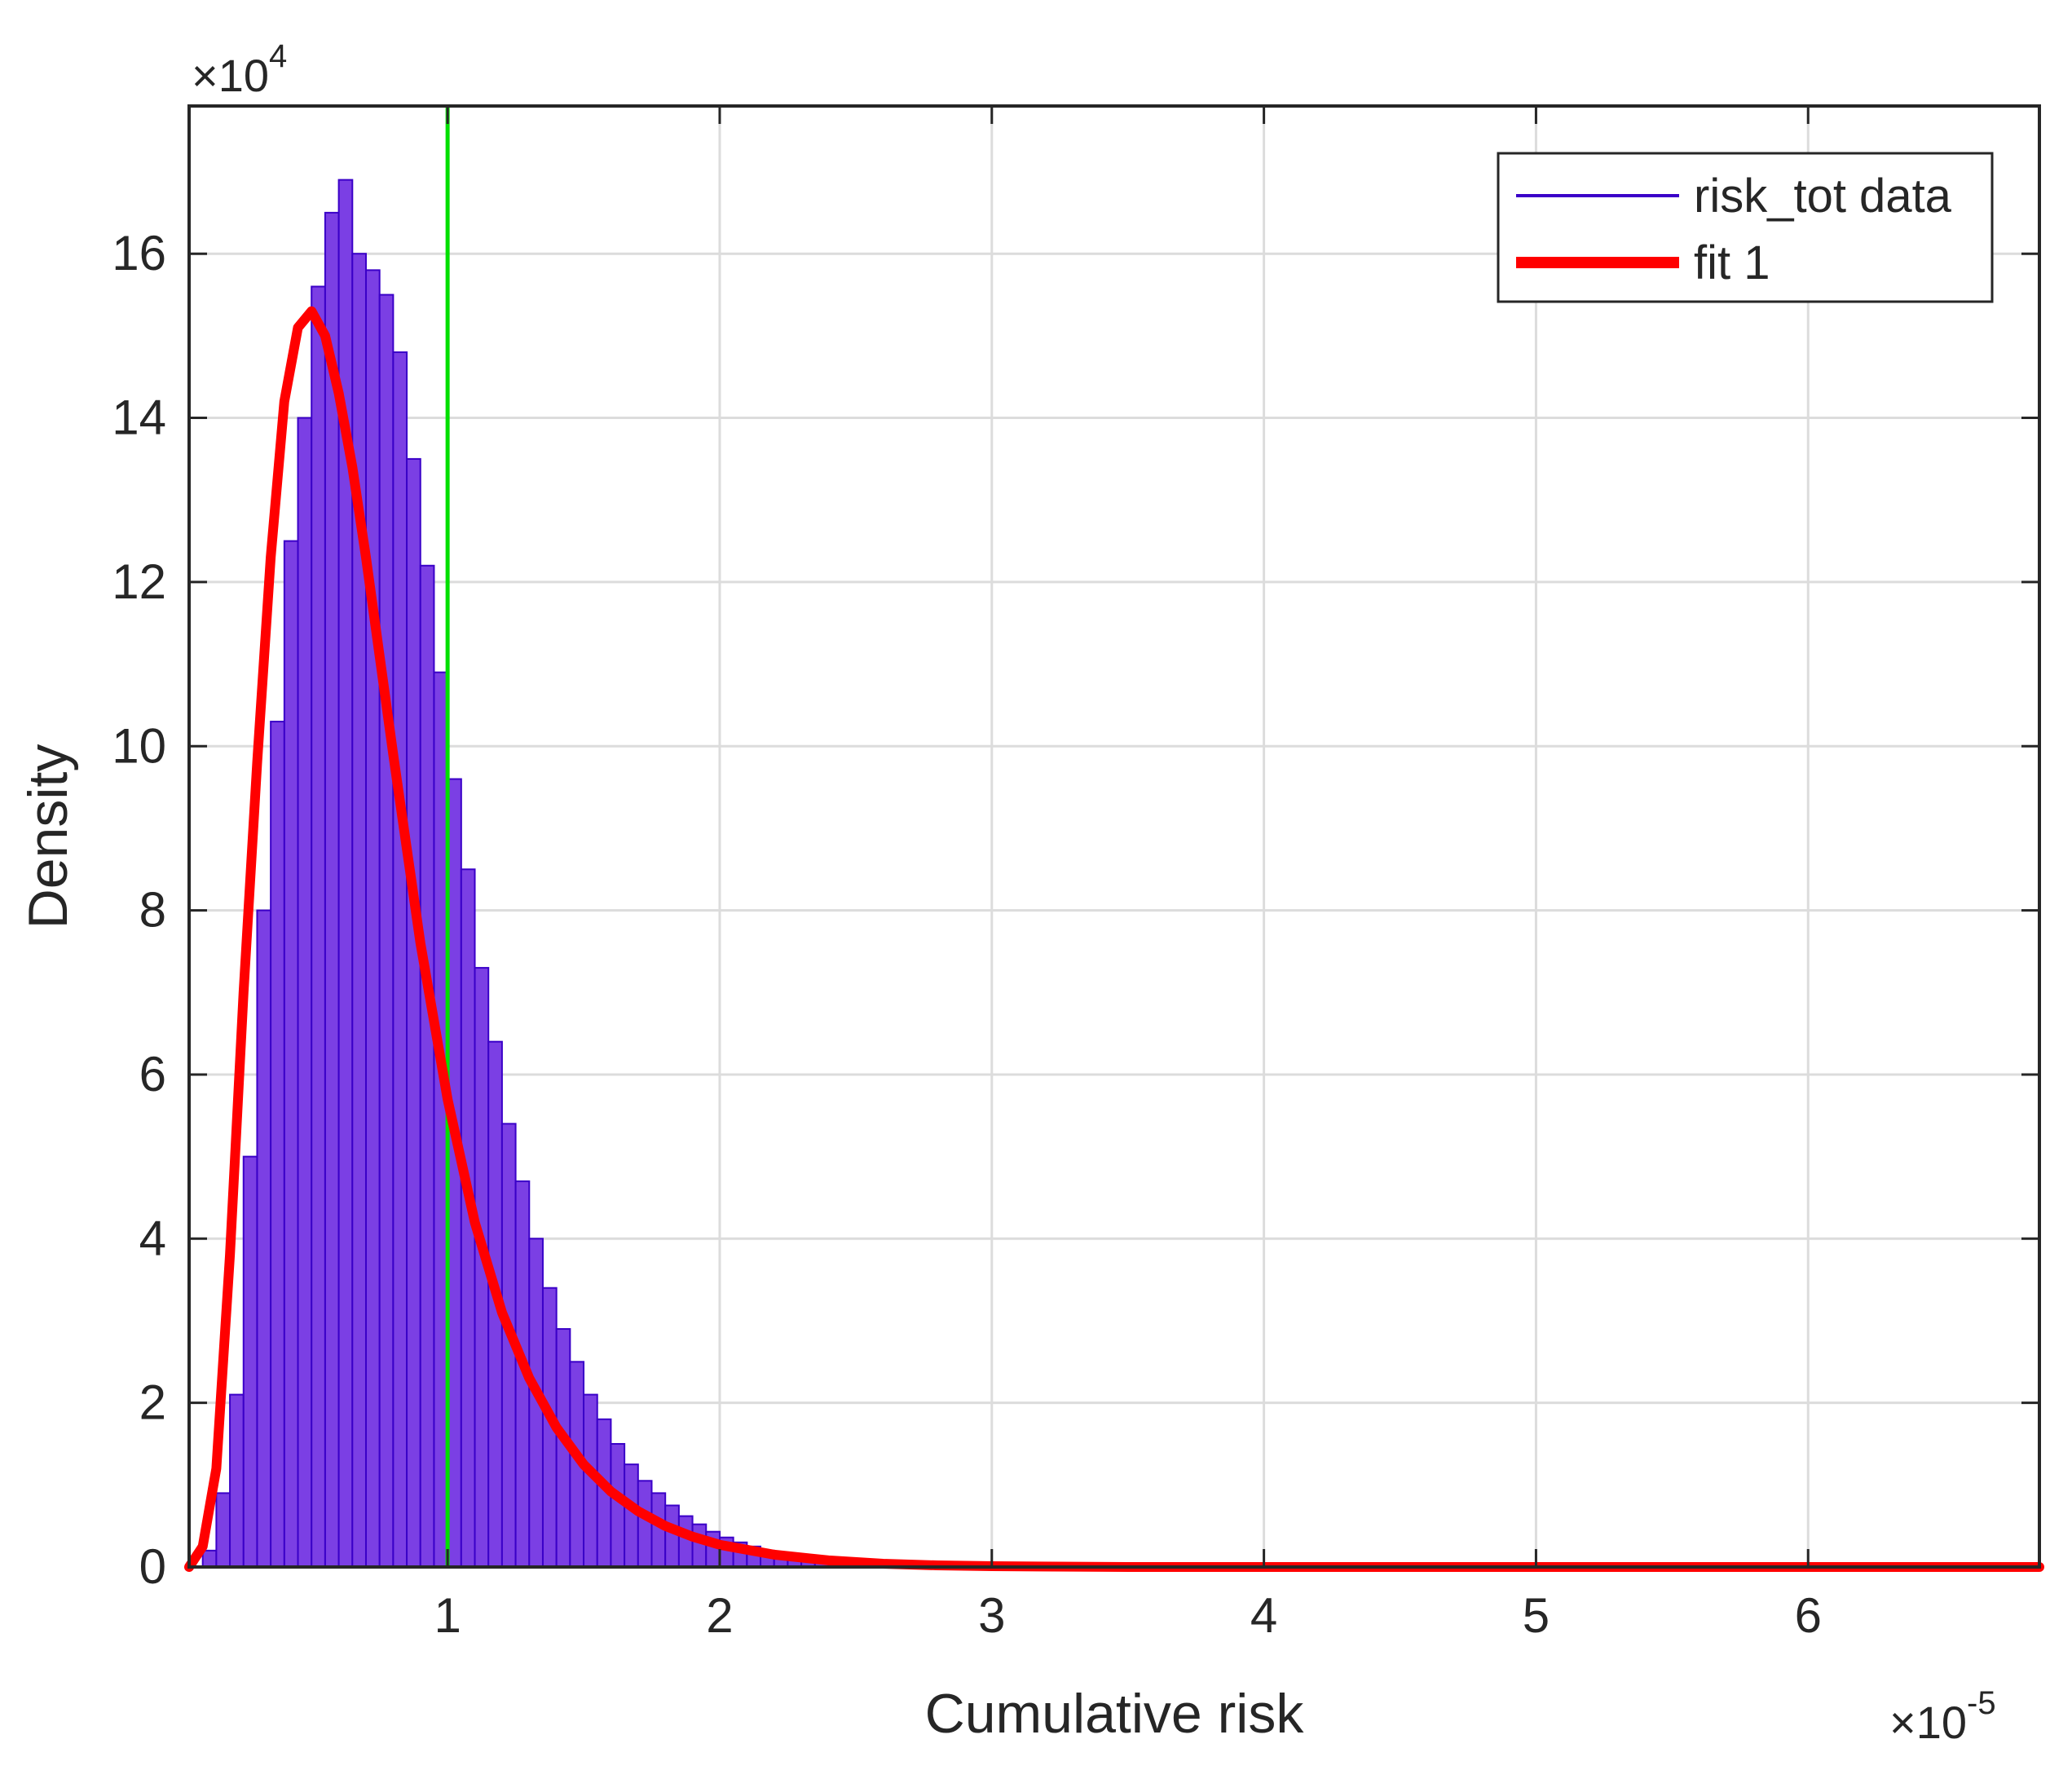  Describe the element at coordinates (1823, 196) in the screenshot. I see `legend-label-histogram: risk_tot data` at that location.